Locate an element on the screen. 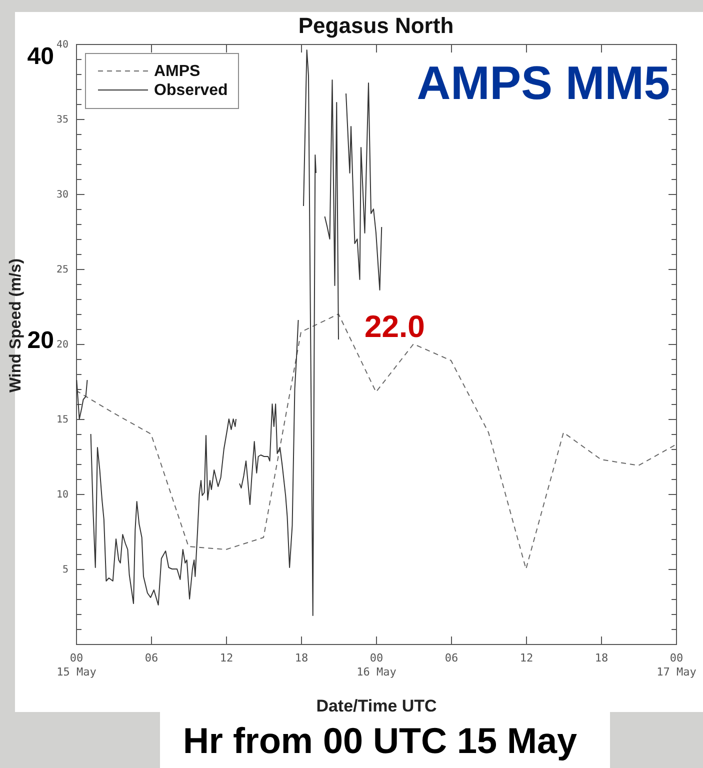  x-tick-label: 00 15 May is located at coordinates (76, 665).